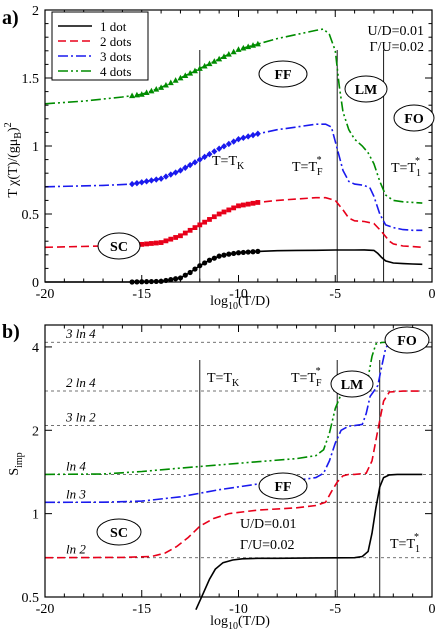 The width and height of the screenshot is (437, 630). Describe the element at coordinates (16, 463) in the screenshot. I see `panel-b-ylabel: Simp` at that location.